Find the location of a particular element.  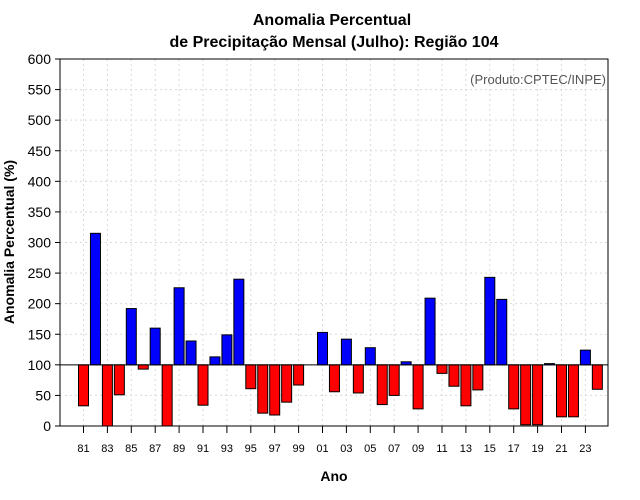

x-tick-label: 85 is located at coordinates (131, 449).